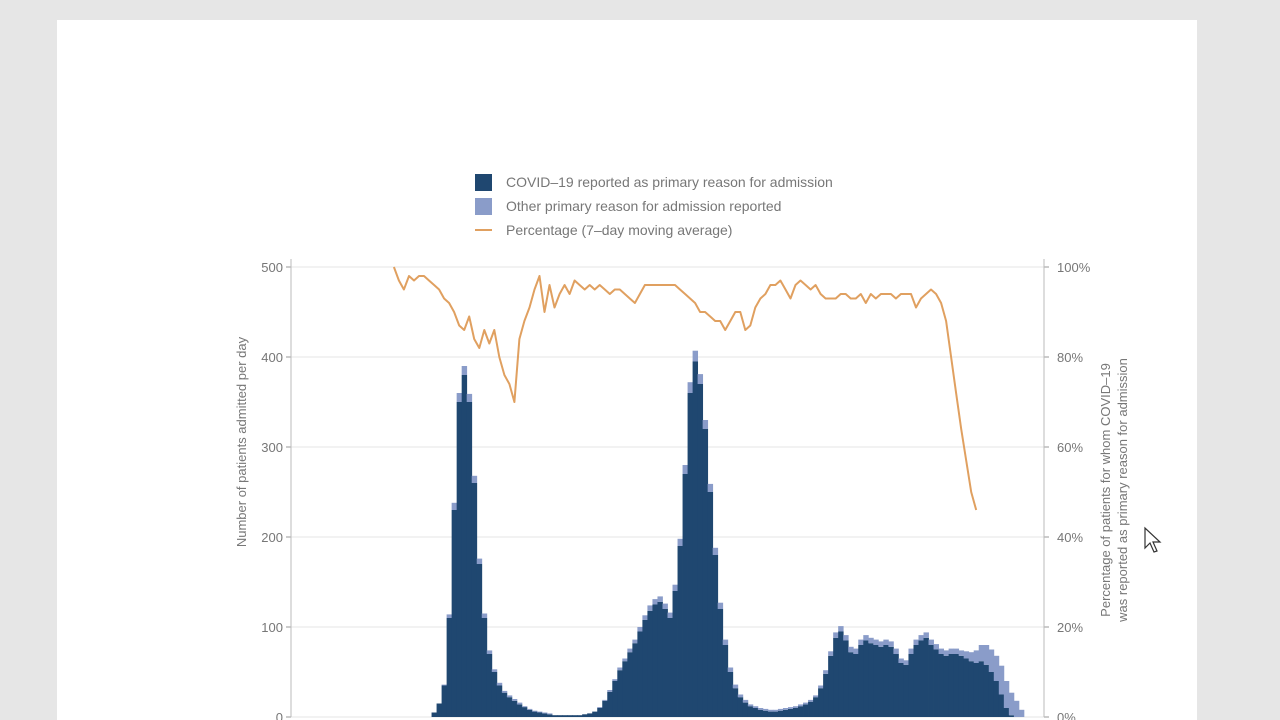 The image size is (1280, 720). Describe the element at coordinates (654, 230) in the screenshot. I see `legend-item-line: Percentage (7–day moving average)` at that location.